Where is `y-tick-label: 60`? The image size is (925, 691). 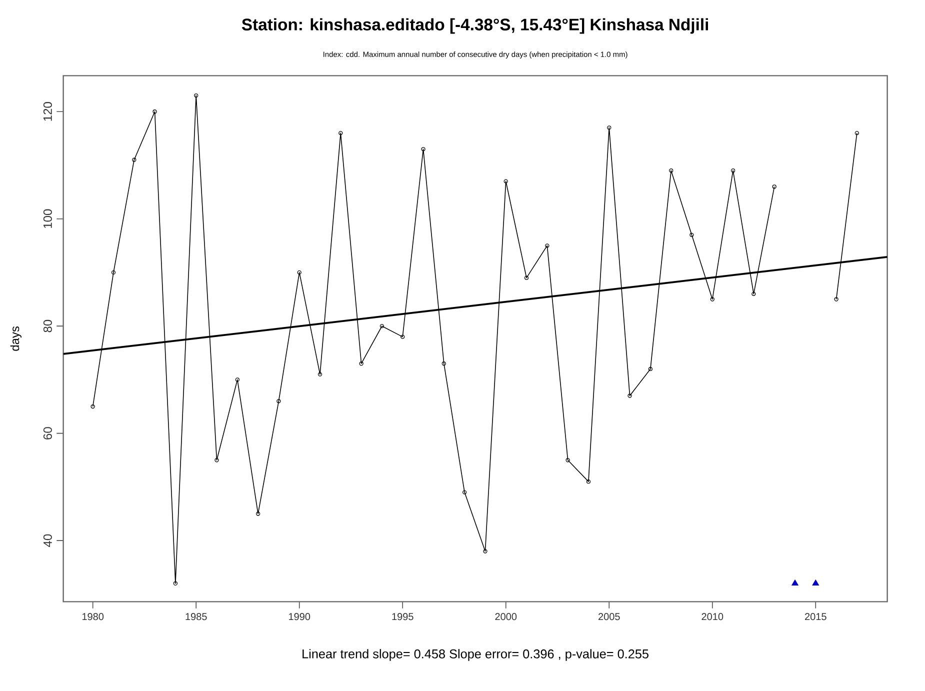 y-tick-label: 60 is located at coordinates (47, 433).